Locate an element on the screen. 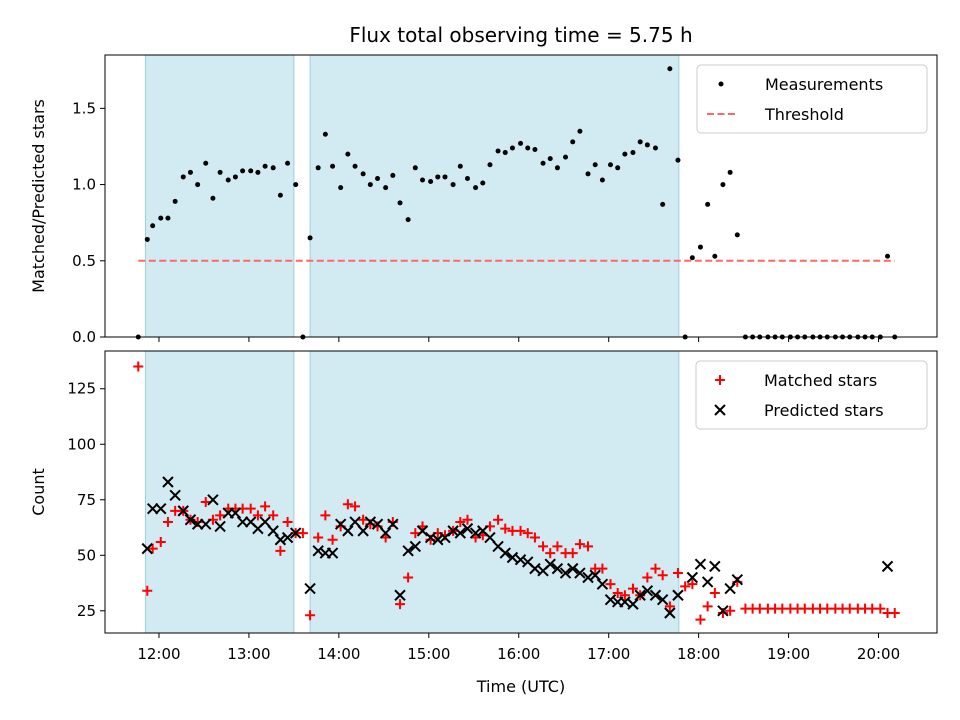  ratio-y-axis-label: Matched/Predicted stars is located at coordinates (38, 196).